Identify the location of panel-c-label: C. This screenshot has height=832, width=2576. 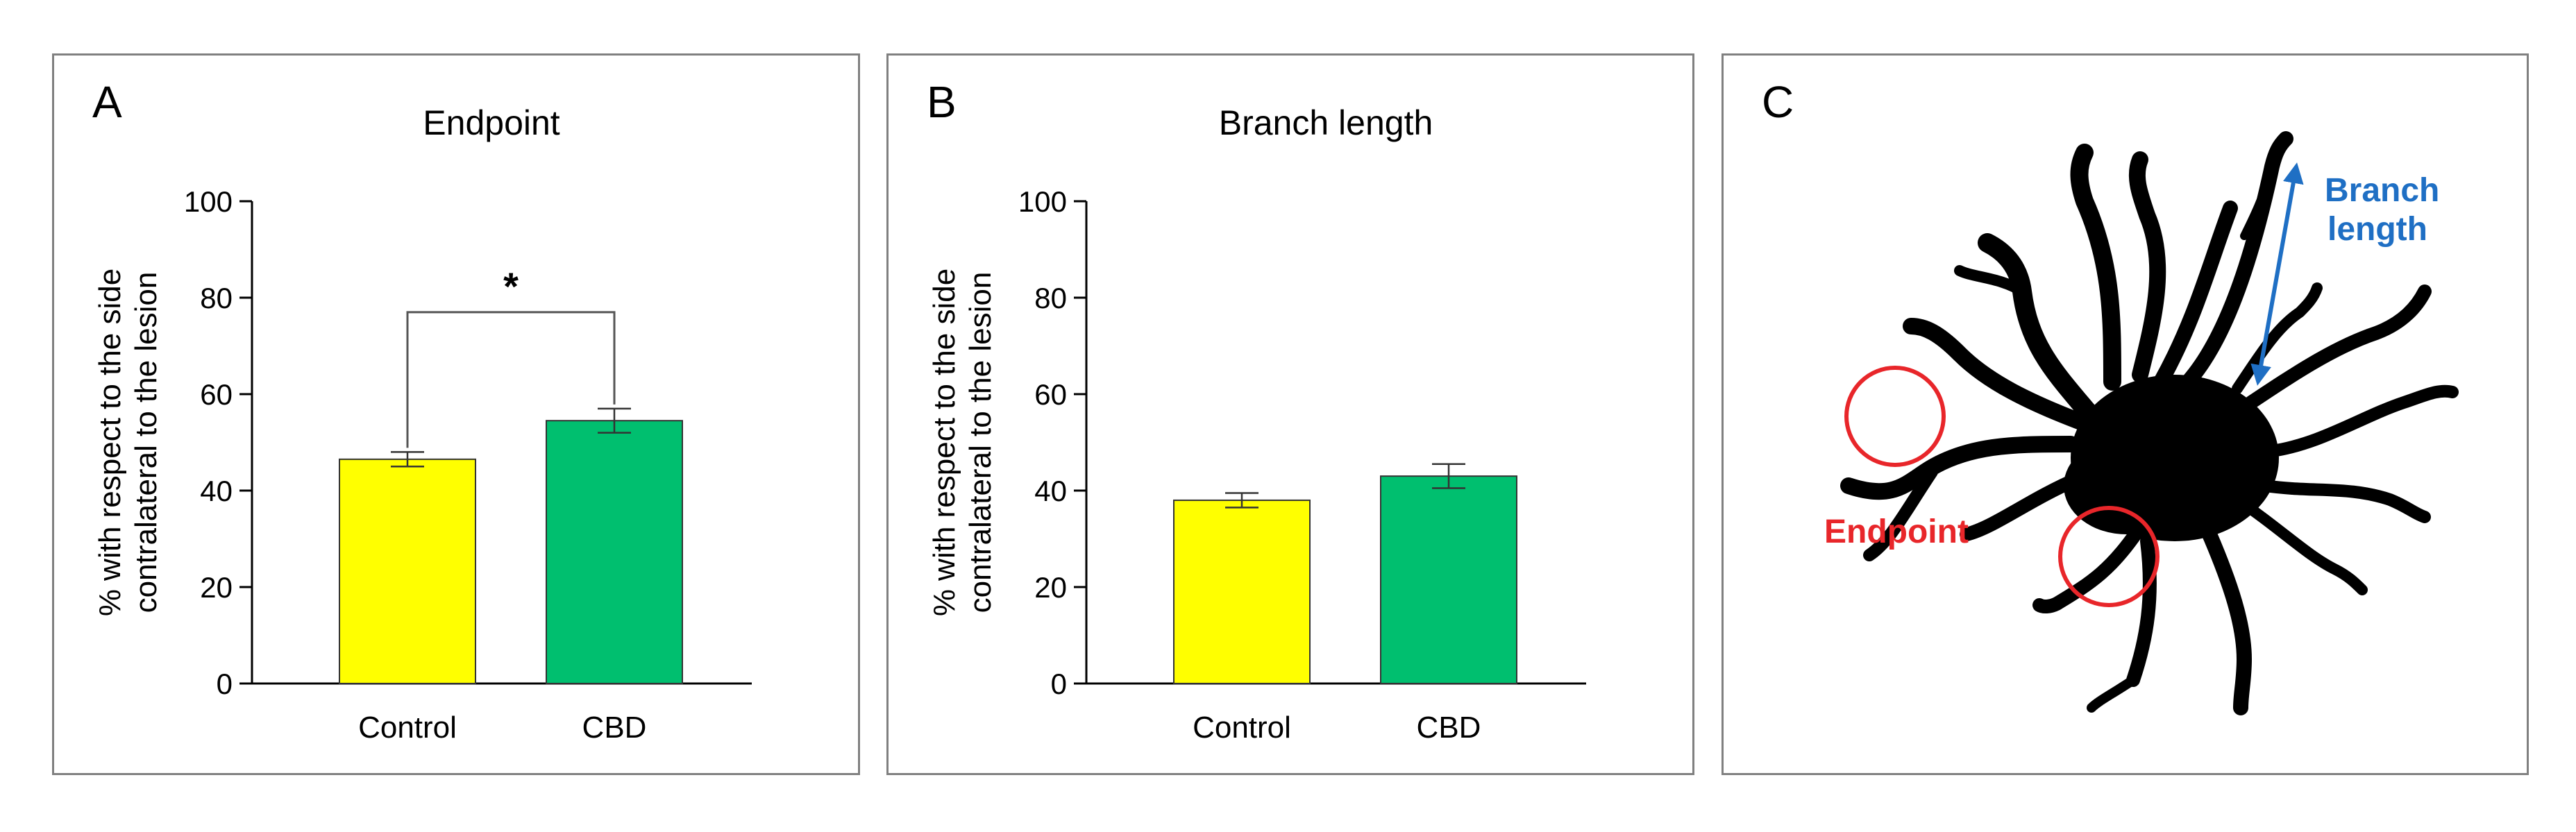
(1778, 102).